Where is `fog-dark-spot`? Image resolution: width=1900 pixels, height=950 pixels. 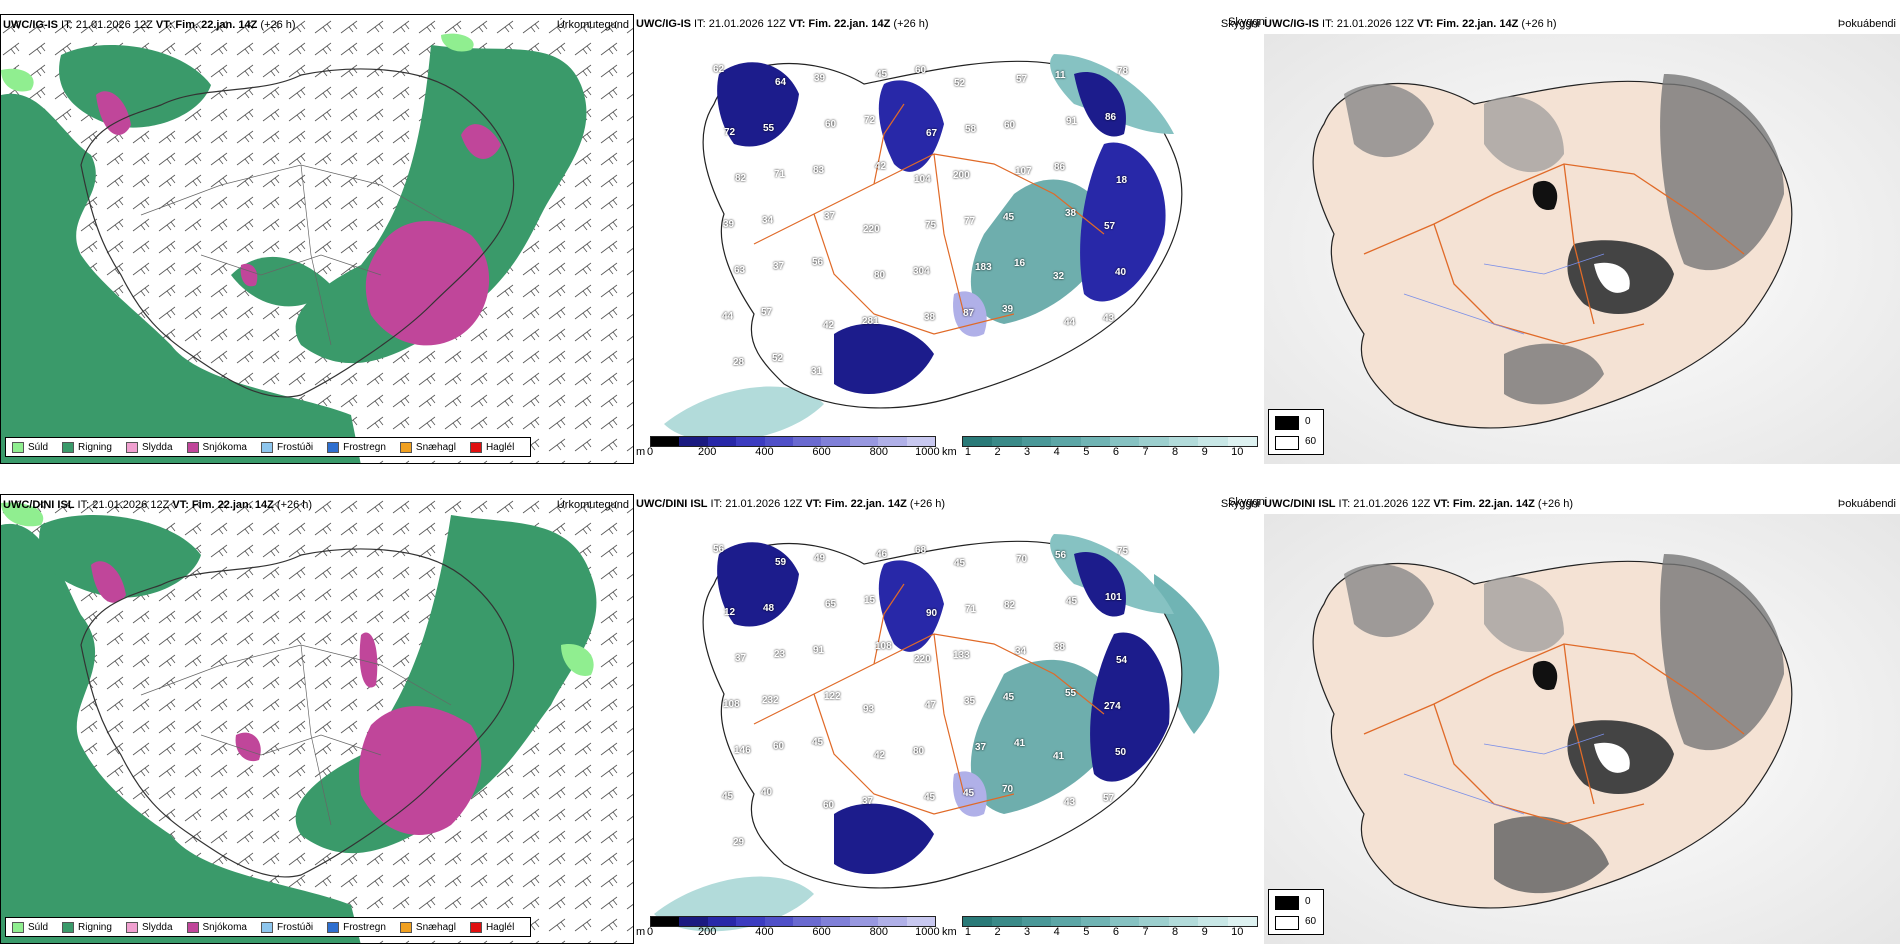 fog-dark-spot is located at coordinates (1545, 195).